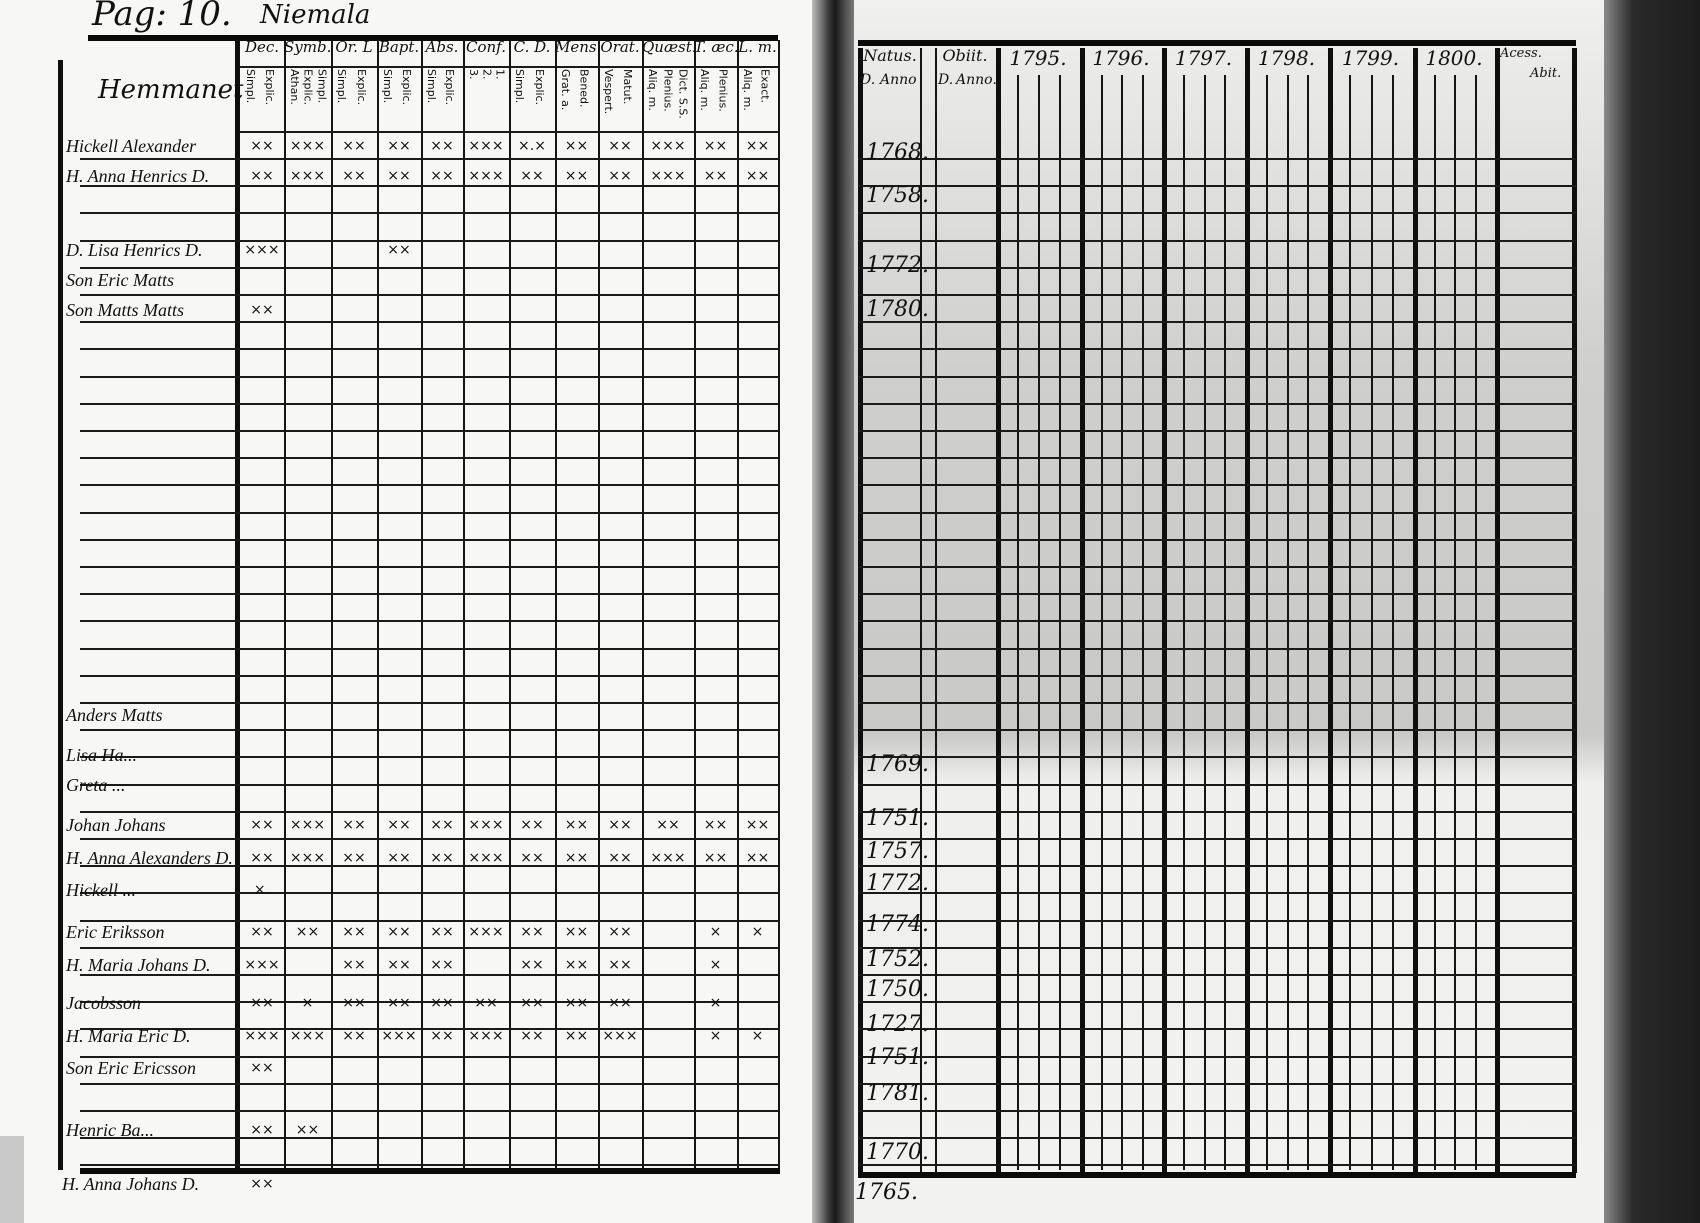  I want to click on column-subheader: Simpl., so click(341, 86).